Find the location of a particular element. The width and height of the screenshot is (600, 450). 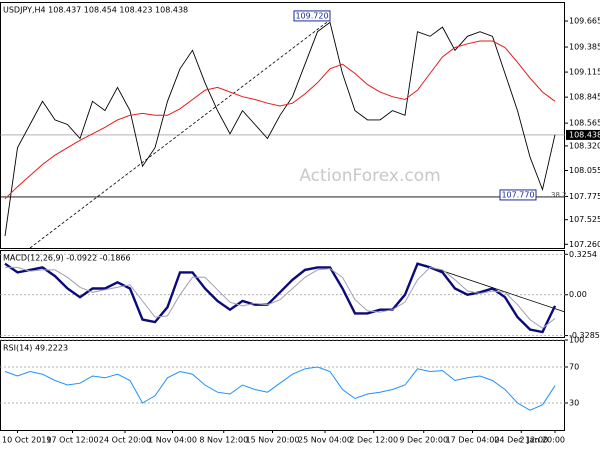

level-box is located at coordinates (518, 195).